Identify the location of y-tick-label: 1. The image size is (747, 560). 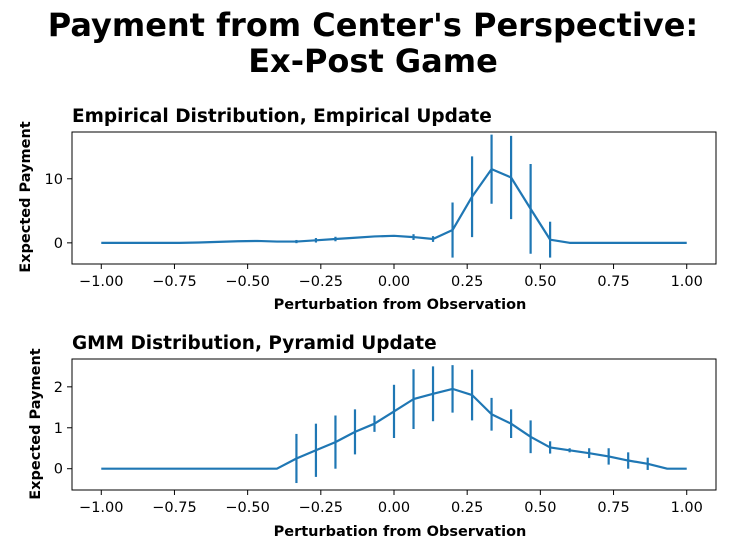
(58, 429).